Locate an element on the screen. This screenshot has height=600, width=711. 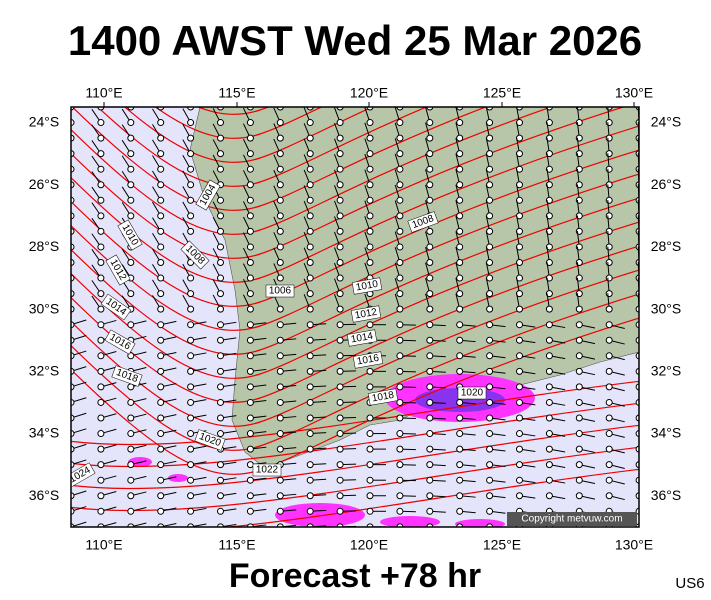
lat-label: 36°S is located at coordinates (666, 495).